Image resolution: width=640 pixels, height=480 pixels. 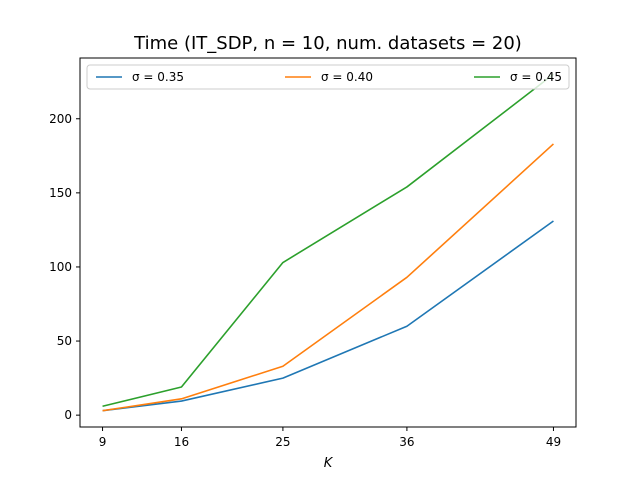 I want to click on x-tick-label: 49, so click(x=553, y=442).